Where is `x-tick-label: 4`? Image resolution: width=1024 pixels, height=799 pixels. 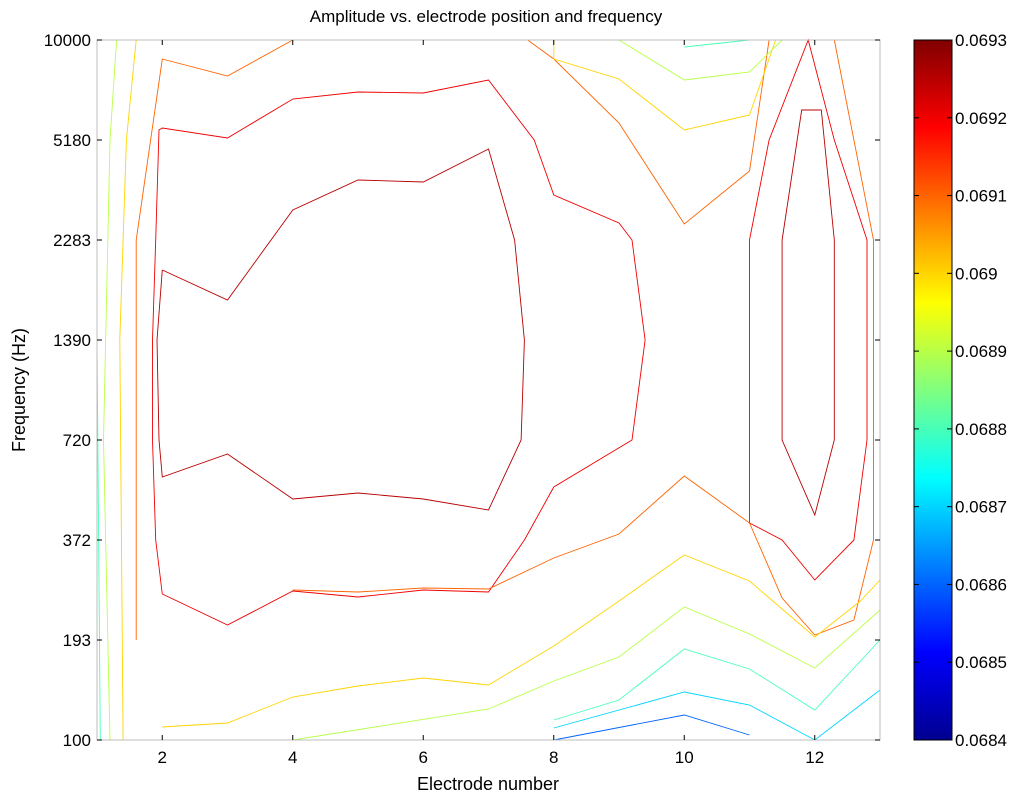 x-tick-label: 4 is located at coordinates (292, 757).